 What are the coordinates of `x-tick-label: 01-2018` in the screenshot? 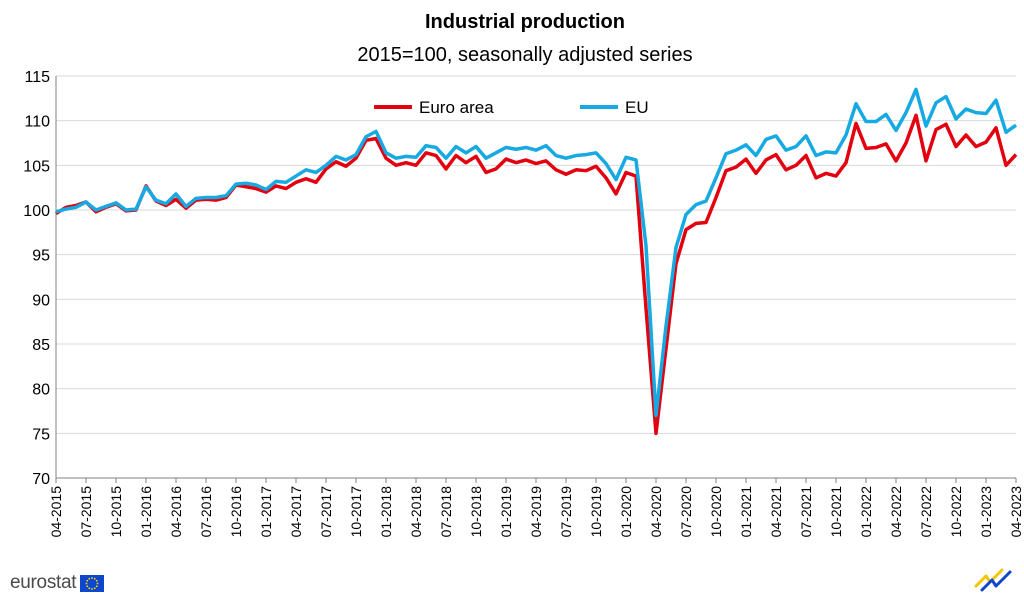 It's located at (386, 512).